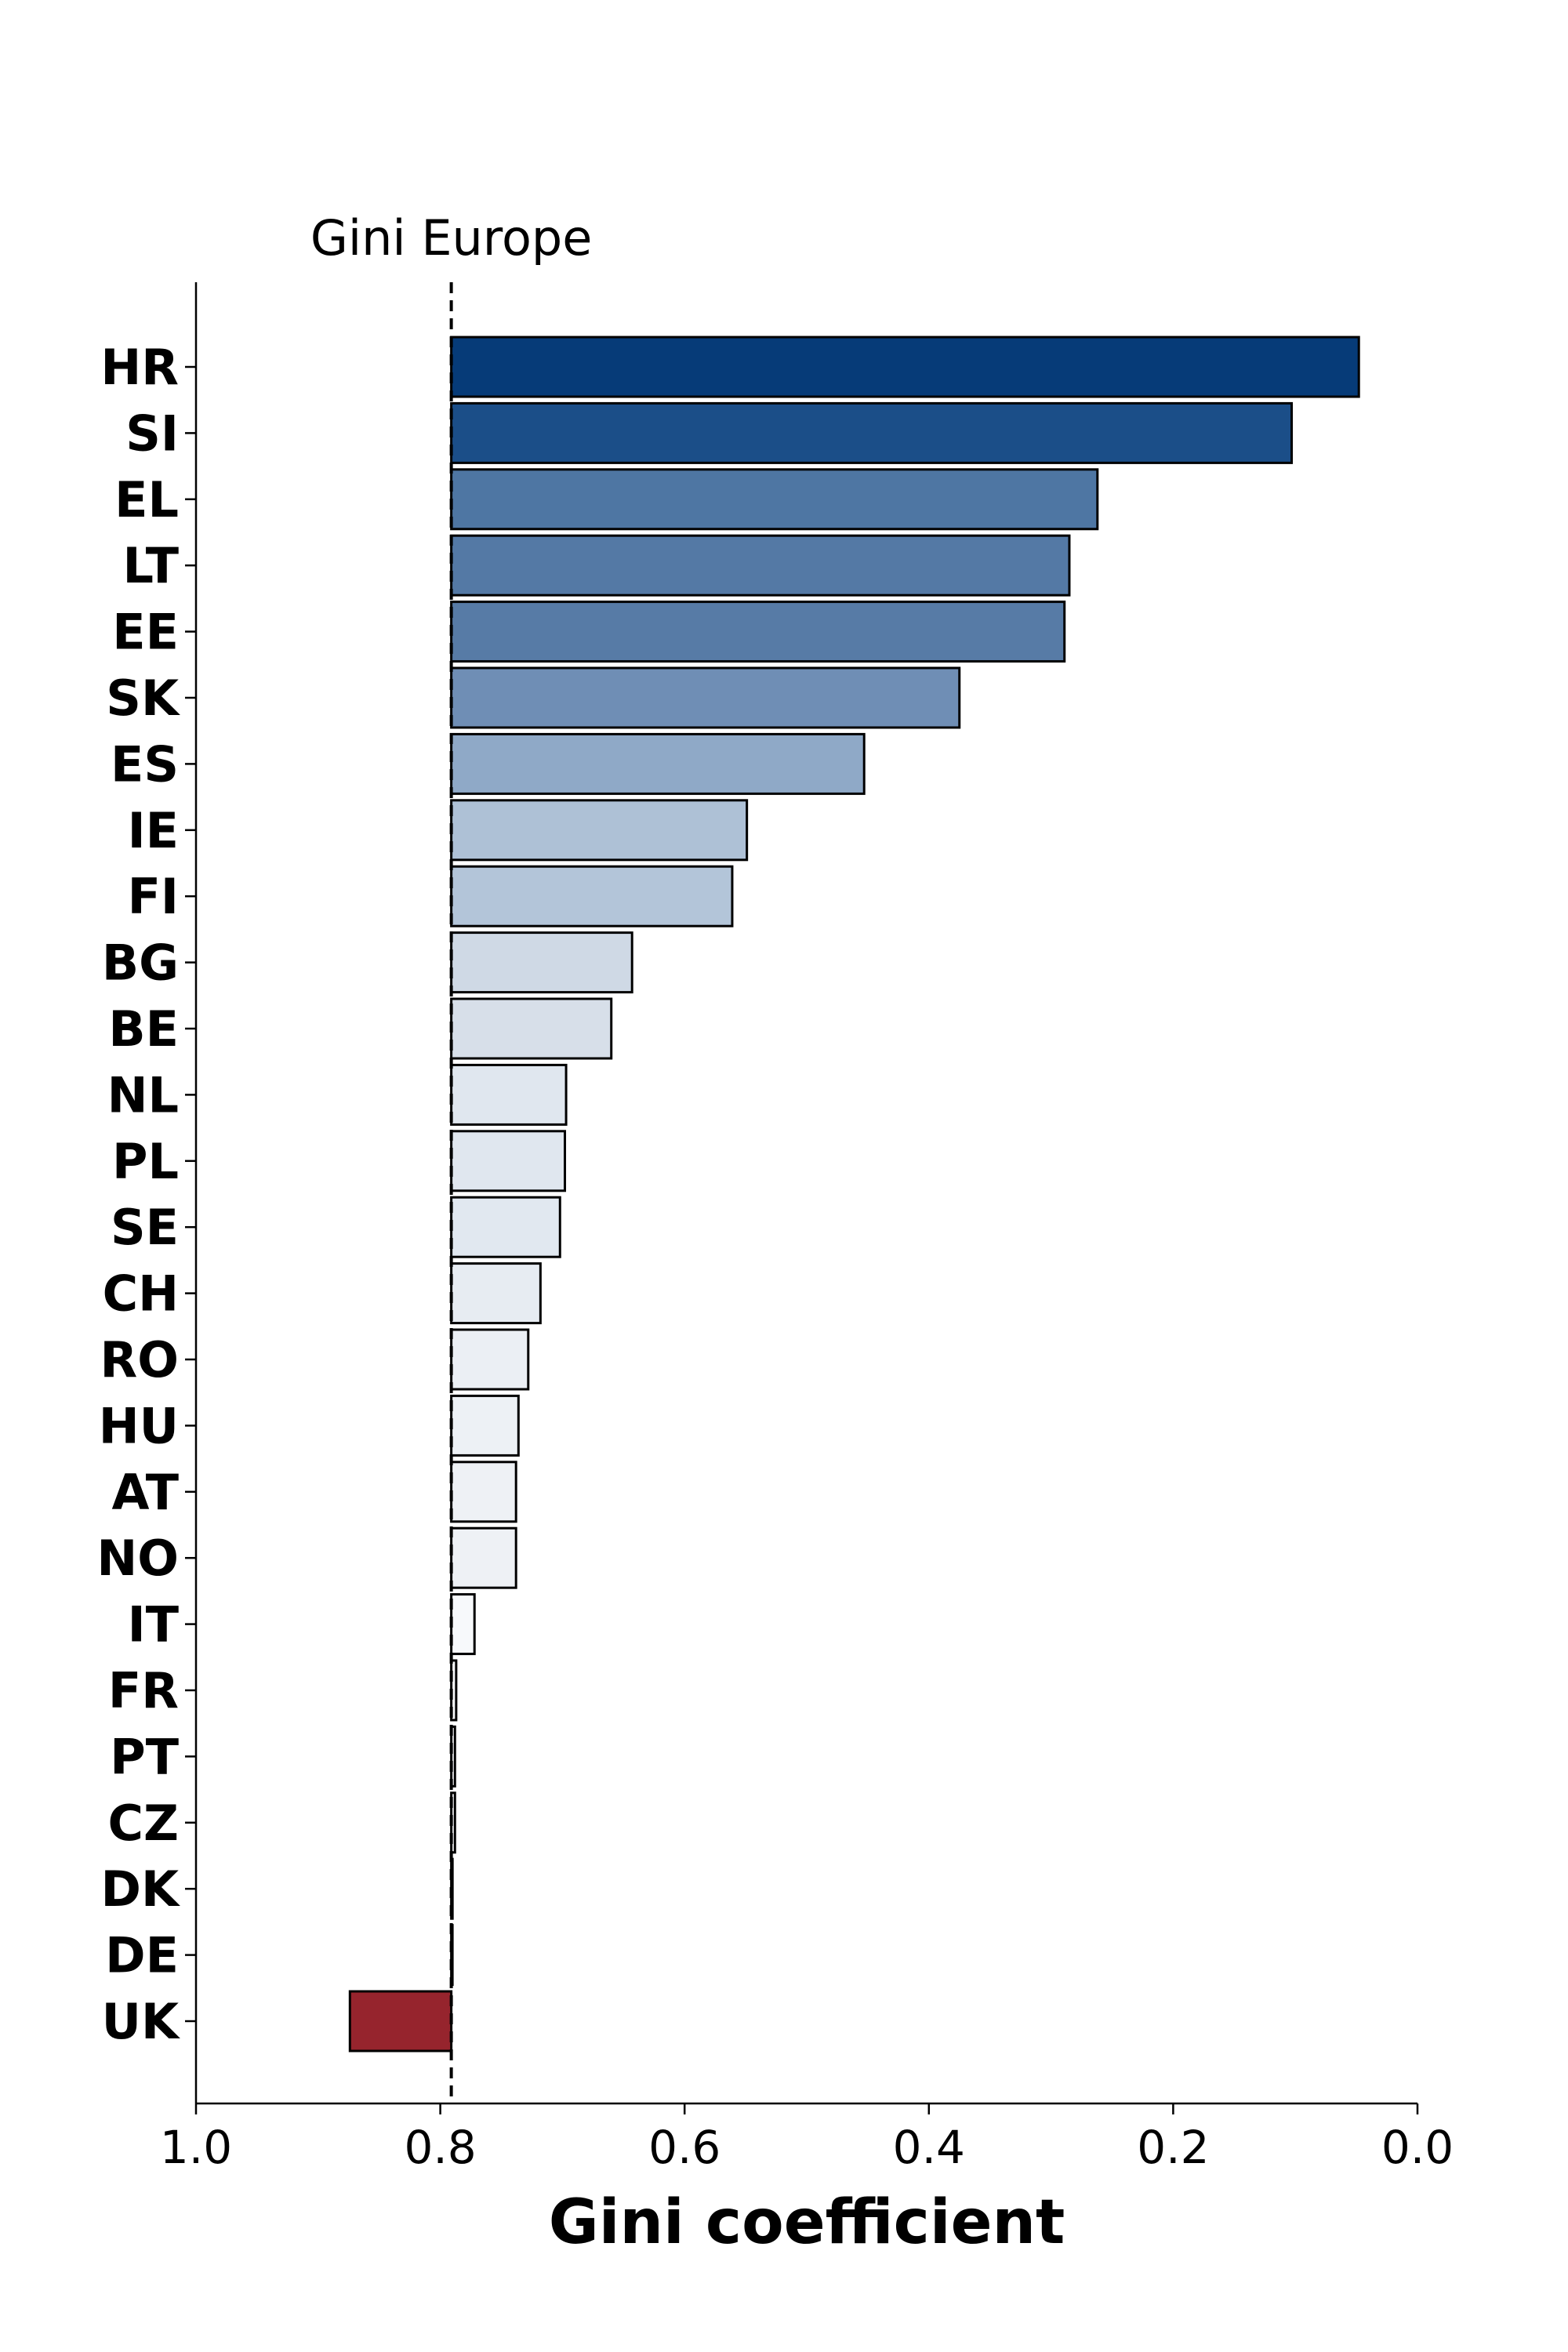  What do you see at coordinates (658, 763) in the screenshot?
I see `bar-es` at bounding box center [658, 763].